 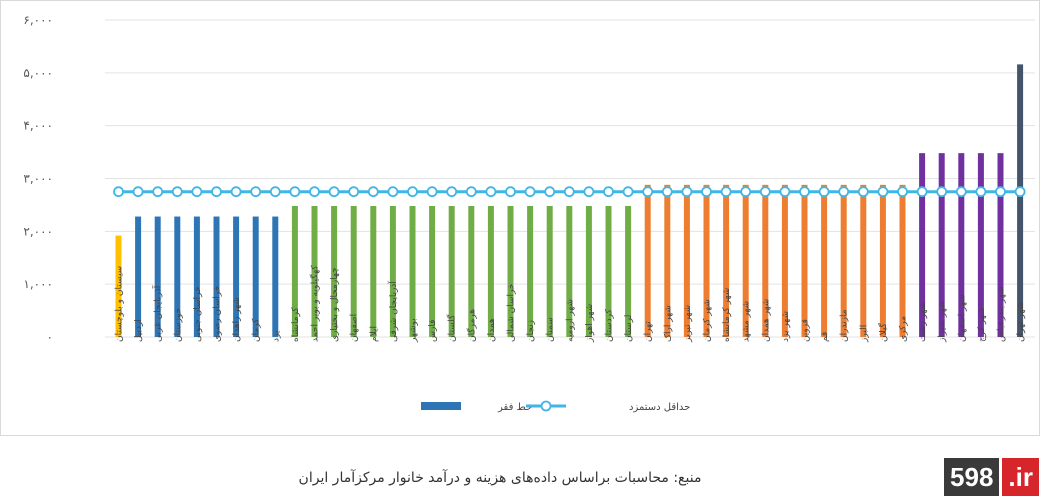 I want to click on y-tick-label: ۴,۰۰۰, so click(x=38, y=126).